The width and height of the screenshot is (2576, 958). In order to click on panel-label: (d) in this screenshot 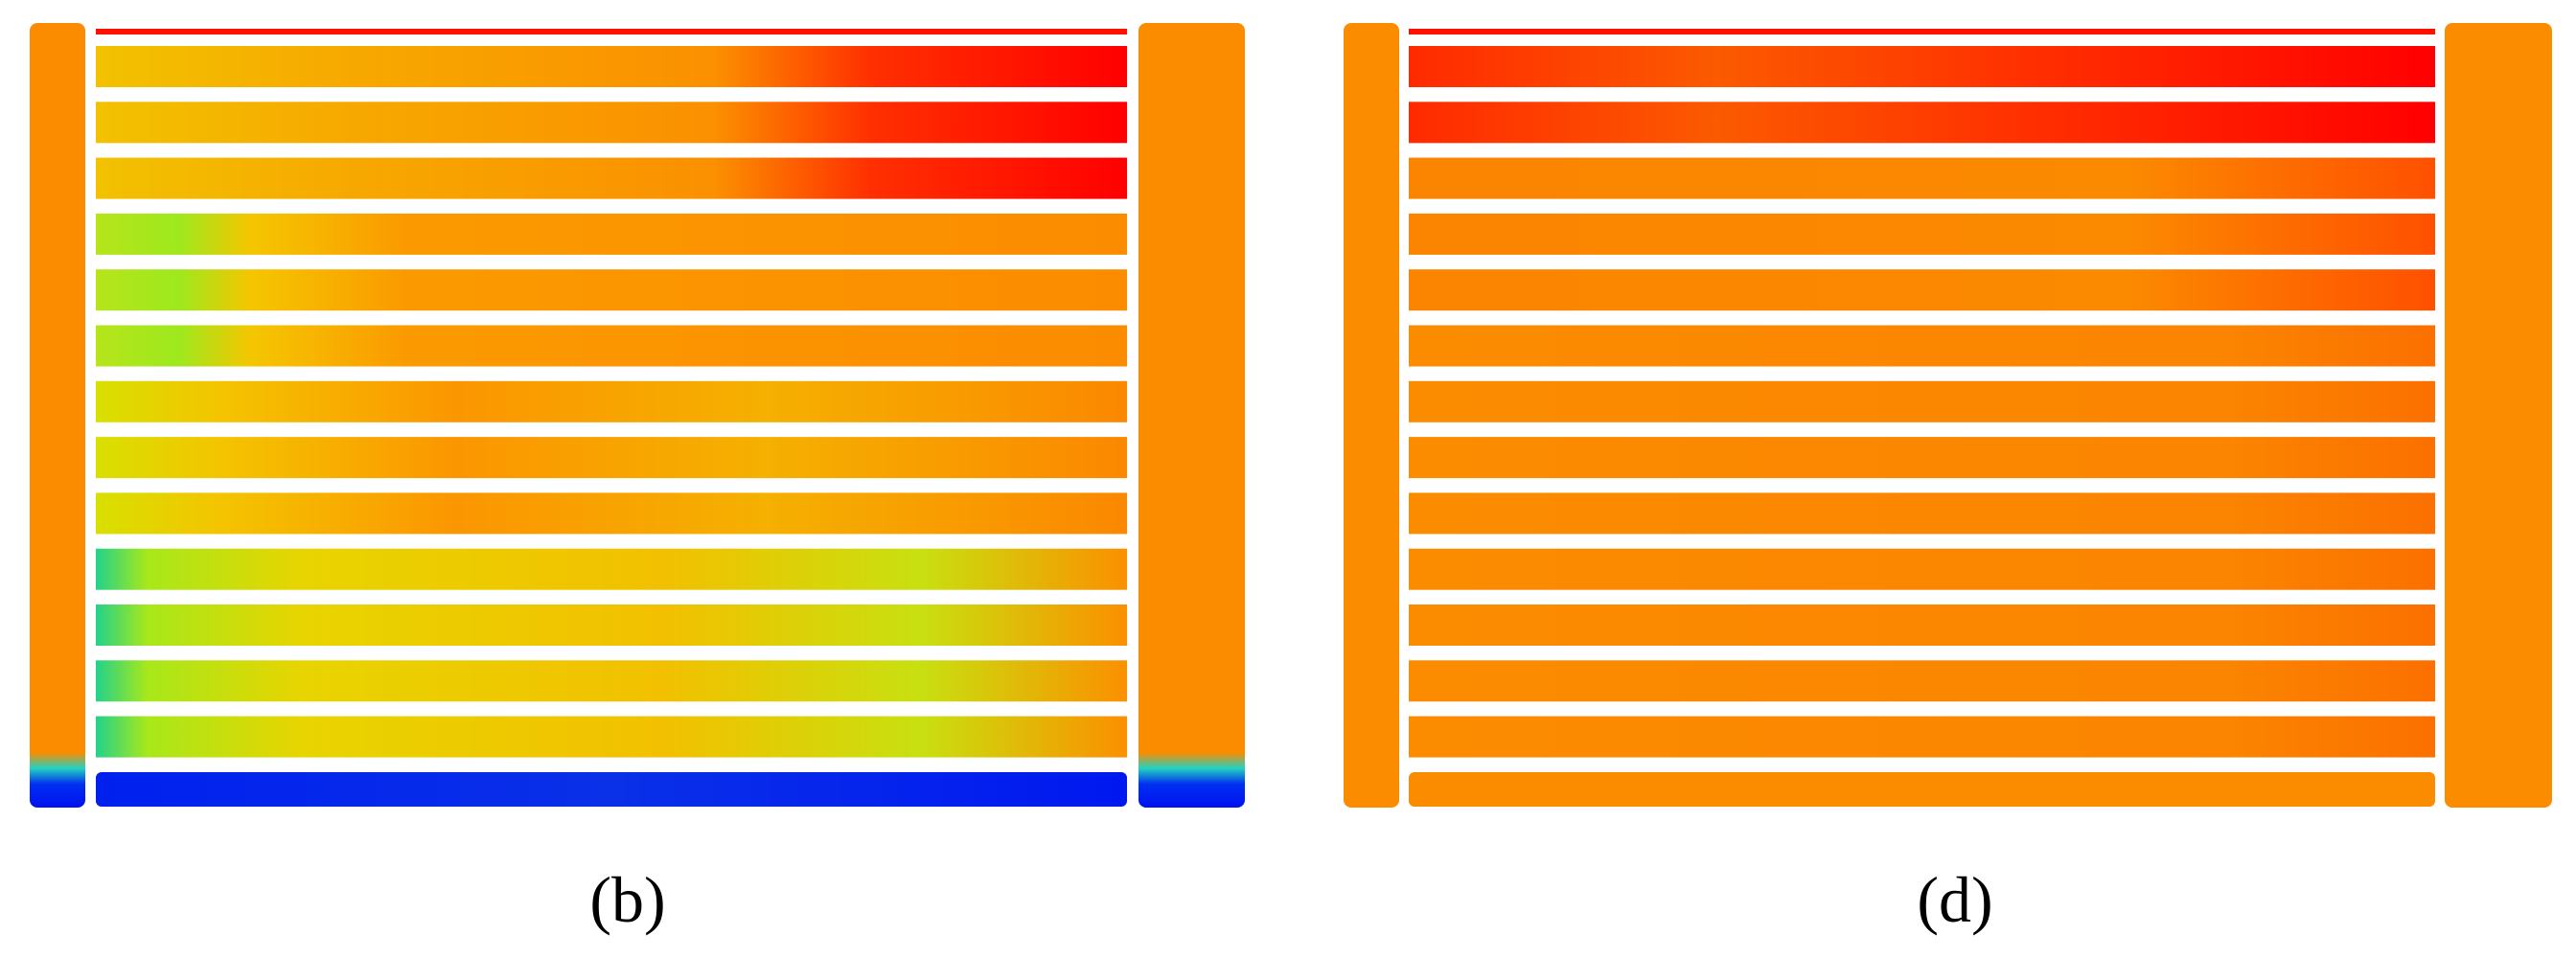, I will do `click(1954, 899)`.